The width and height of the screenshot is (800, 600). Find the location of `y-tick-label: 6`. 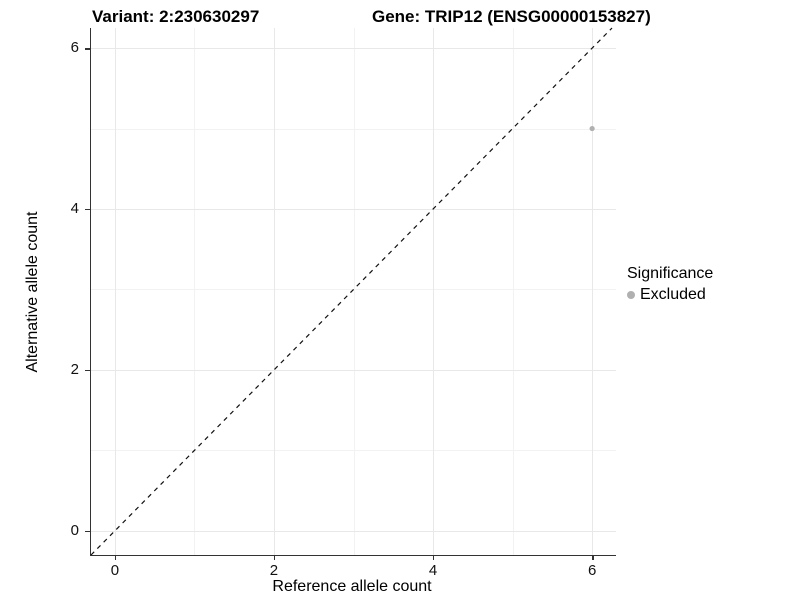

y-tick-label: 6 is located at coordinates (74, 48).